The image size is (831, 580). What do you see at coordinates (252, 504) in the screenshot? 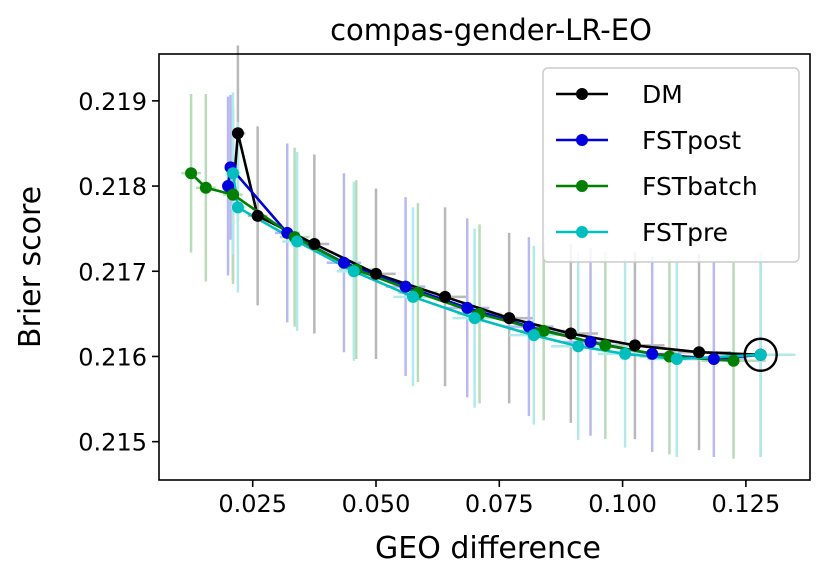
I see `x-tick-label-0: 0.025` at bounding box center [252, 504].